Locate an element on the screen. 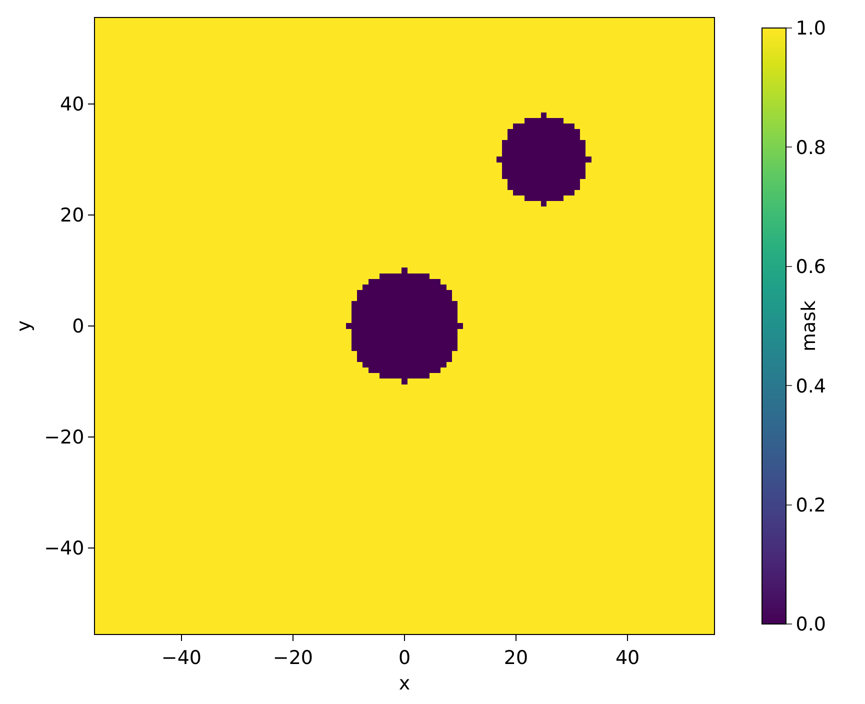 The width and height of the screenshot is (865, 704). x-axis-title: x is located at coordinates (404, 683).